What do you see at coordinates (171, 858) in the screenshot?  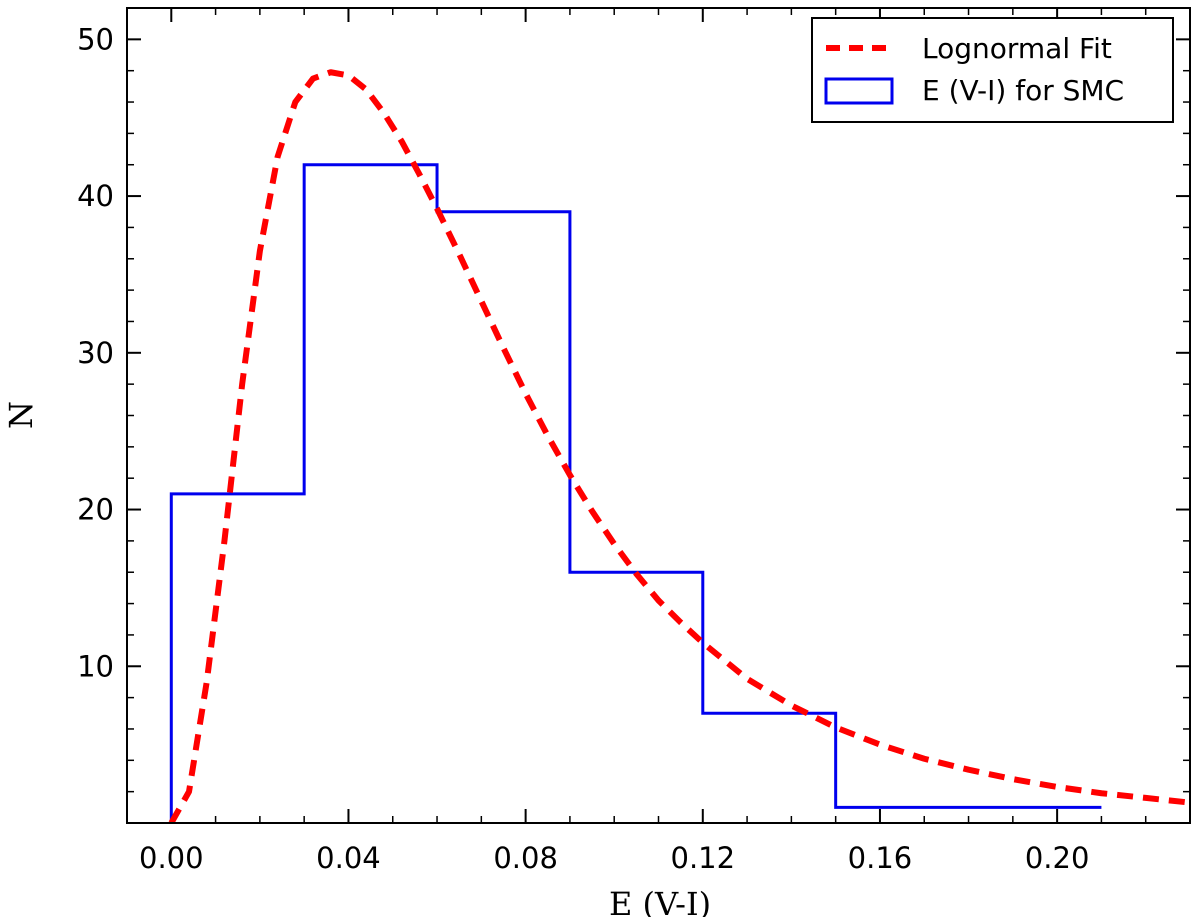 I see `x-tick-label: 0.00` at bounding box center [171, 858].